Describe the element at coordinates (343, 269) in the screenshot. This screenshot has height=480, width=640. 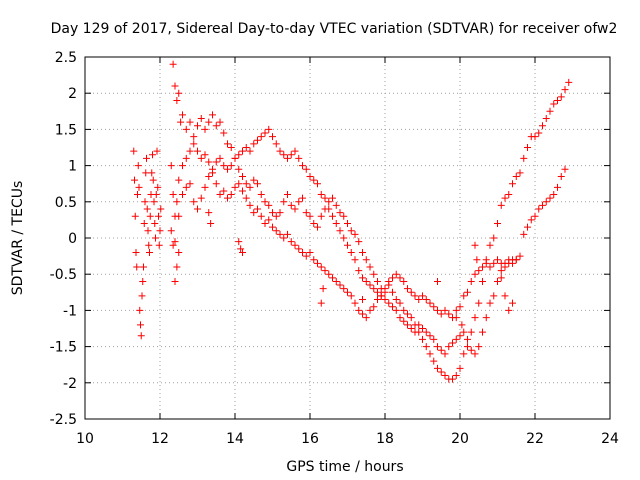
I see `series-dips` at that location.